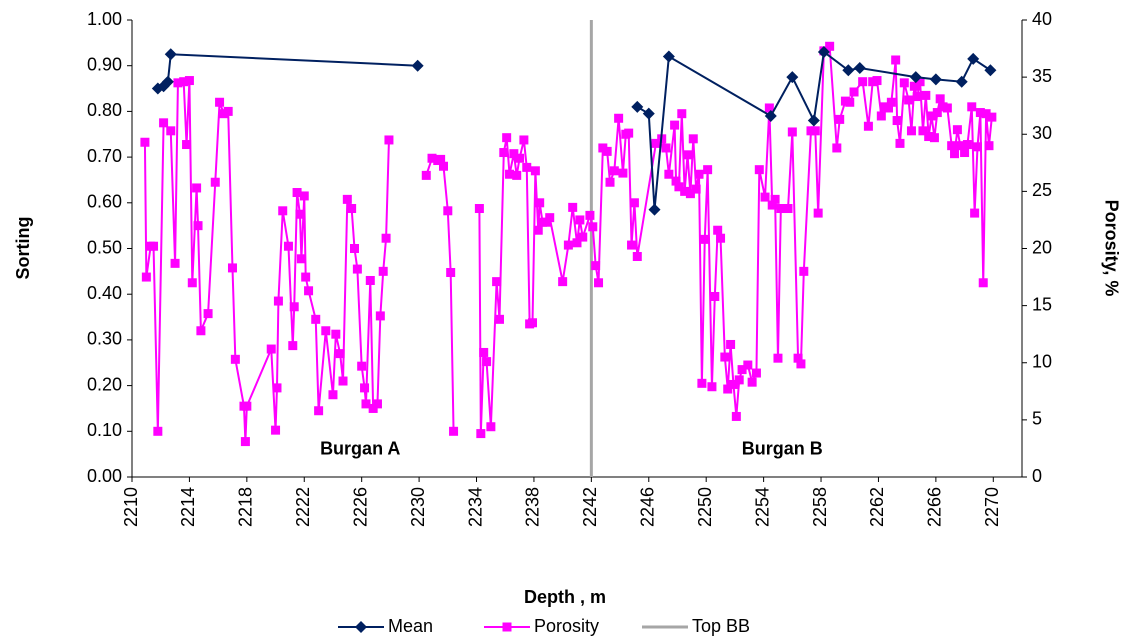 This screenshot has height=642, width=1130. What do you see at coordinates (104, 64) in the screenshot?
I see `y-tick-label: 0.90` at bounding box center [104, 64].